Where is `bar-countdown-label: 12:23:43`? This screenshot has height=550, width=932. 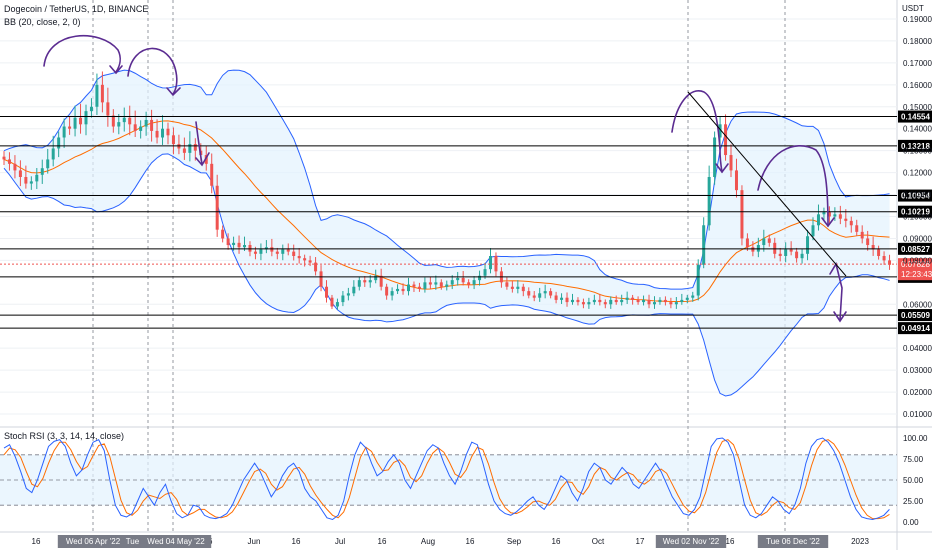 bar-countdown-label: 12:23:43 is located at coordinates (916, 274).